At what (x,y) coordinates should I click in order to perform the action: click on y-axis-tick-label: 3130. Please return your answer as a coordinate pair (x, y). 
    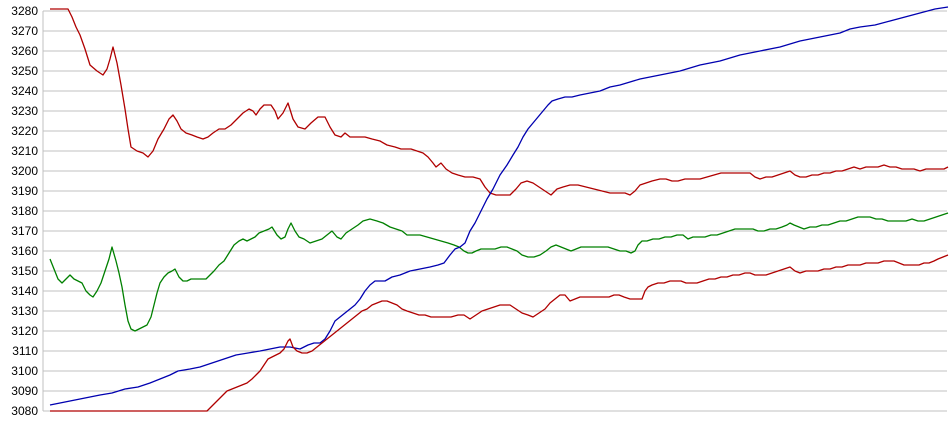
    Looking at the image, I should click on (24, 311).